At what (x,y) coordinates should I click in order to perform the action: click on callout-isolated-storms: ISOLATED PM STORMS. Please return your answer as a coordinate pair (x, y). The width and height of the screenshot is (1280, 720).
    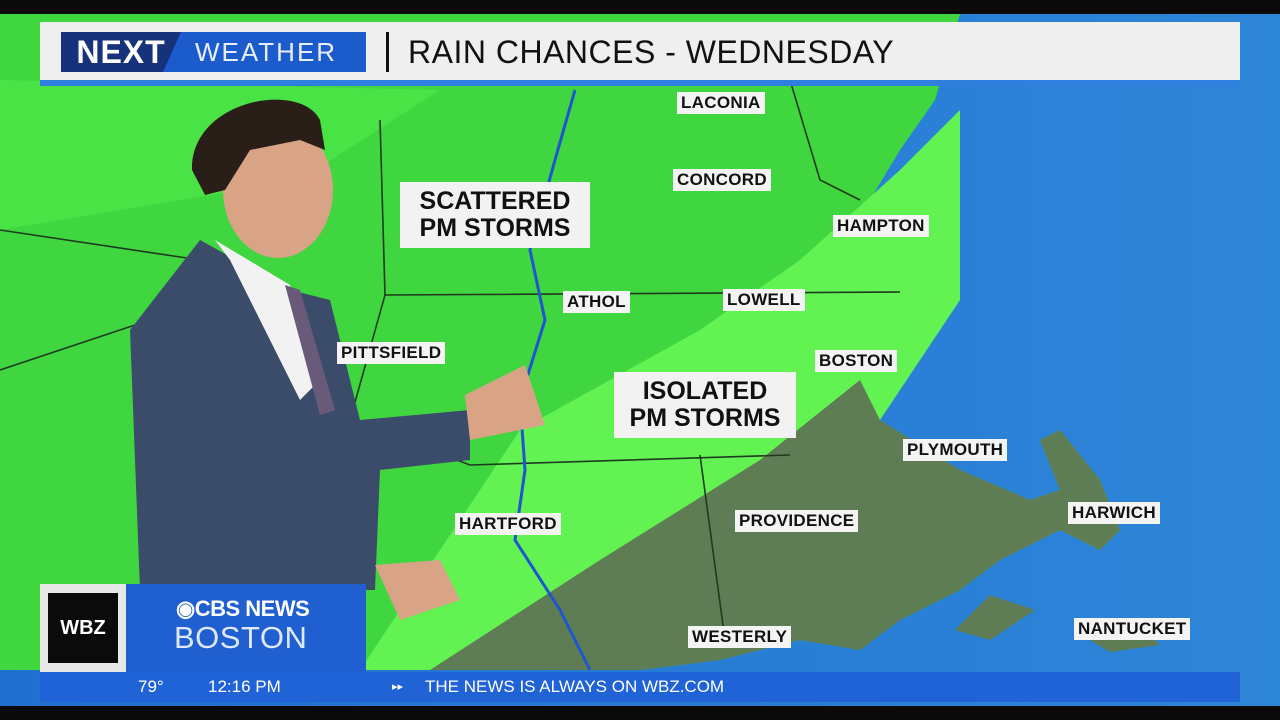
    Looking at the image, I should click on (705, 405).